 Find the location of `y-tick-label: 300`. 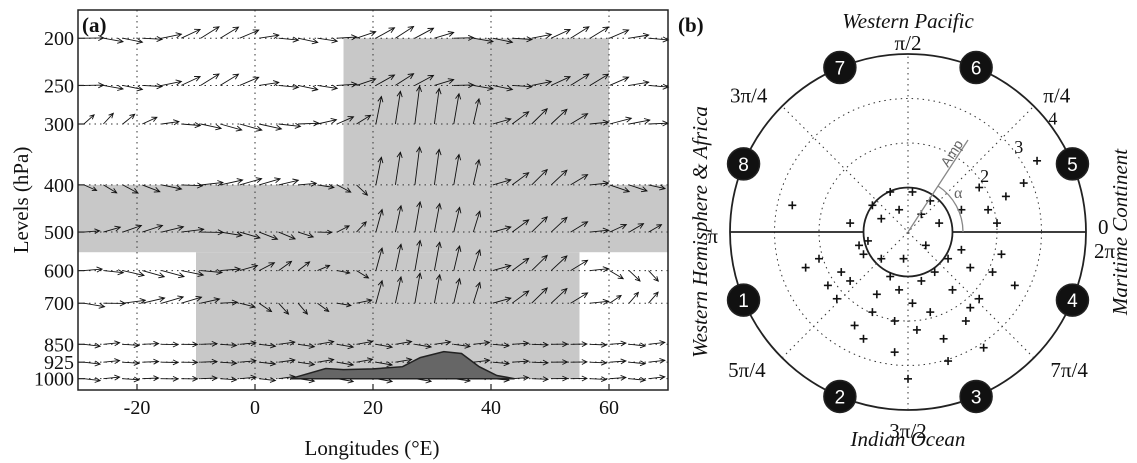

y-tick-label: 300 is located at coordinates (59, 125).